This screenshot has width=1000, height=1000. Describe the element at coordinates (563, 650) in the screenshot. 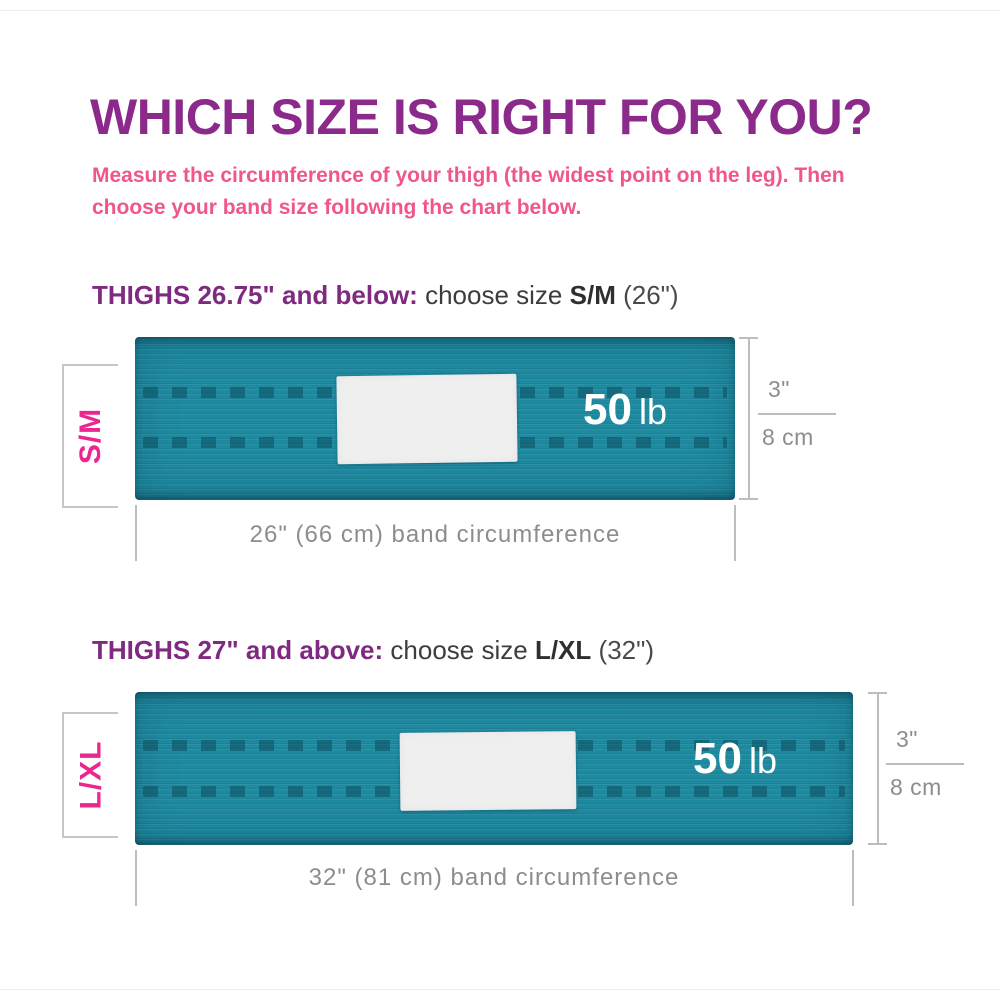

I see `heading-size-value: L/XL` at that location.